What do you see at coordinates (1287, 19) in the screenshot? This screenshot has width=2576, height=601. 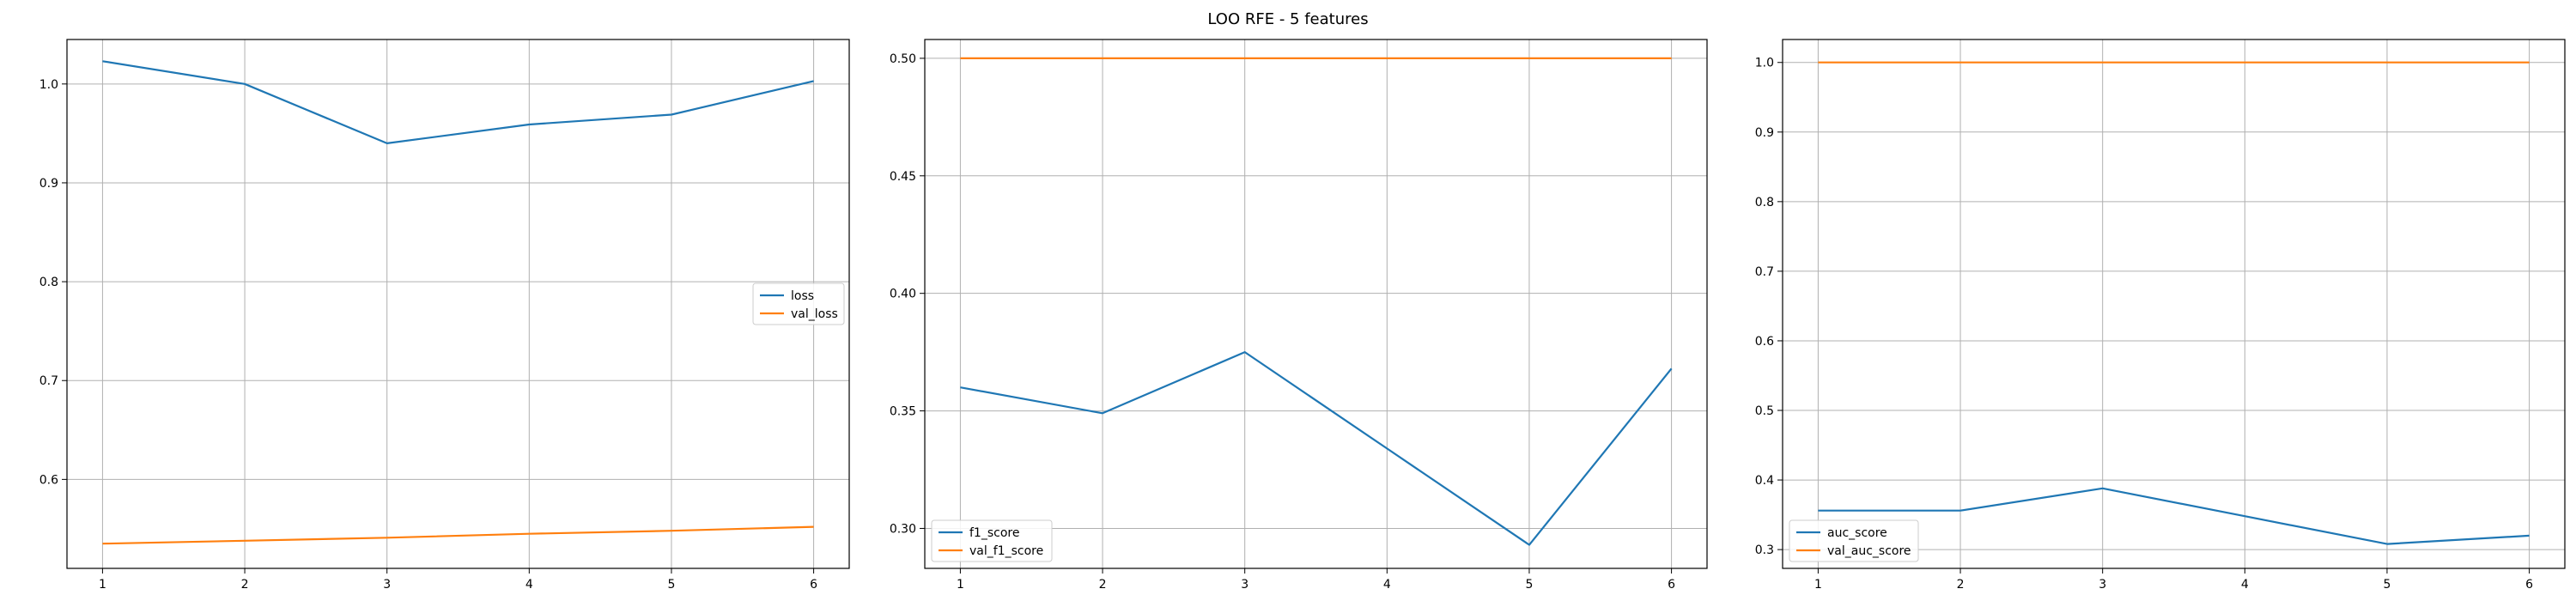 I see `figure-title: LOO RFE - 5 features` at bounding box center [1287, 19].